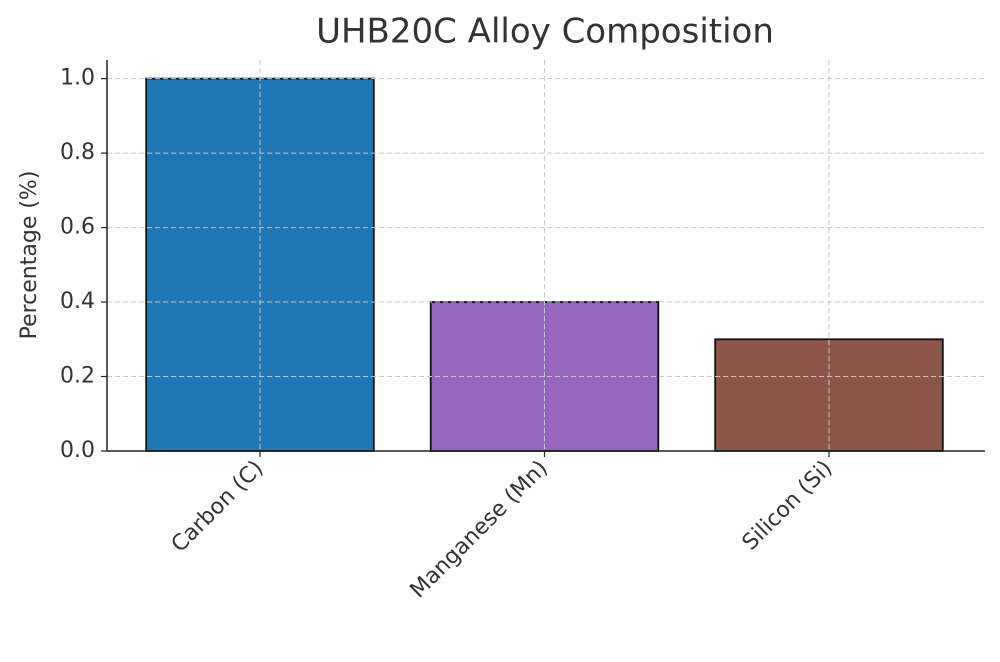 The height and width of the screenshot is (662, 1000). Describe the element at coordinates (545, 32) in the screenshot. I see `chart-title: UHB20C Alloy Composition` at that location.